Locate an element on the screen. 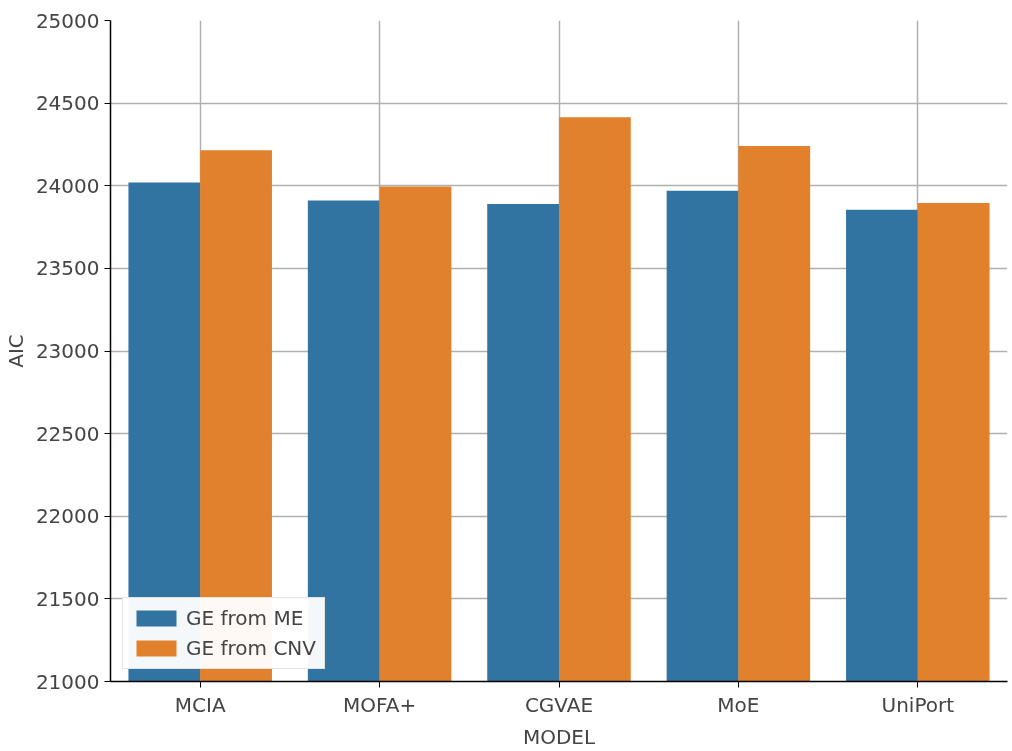 The image size is (1012, 751). x-tick-label: CGVAE is located at coordinates (559, 704).